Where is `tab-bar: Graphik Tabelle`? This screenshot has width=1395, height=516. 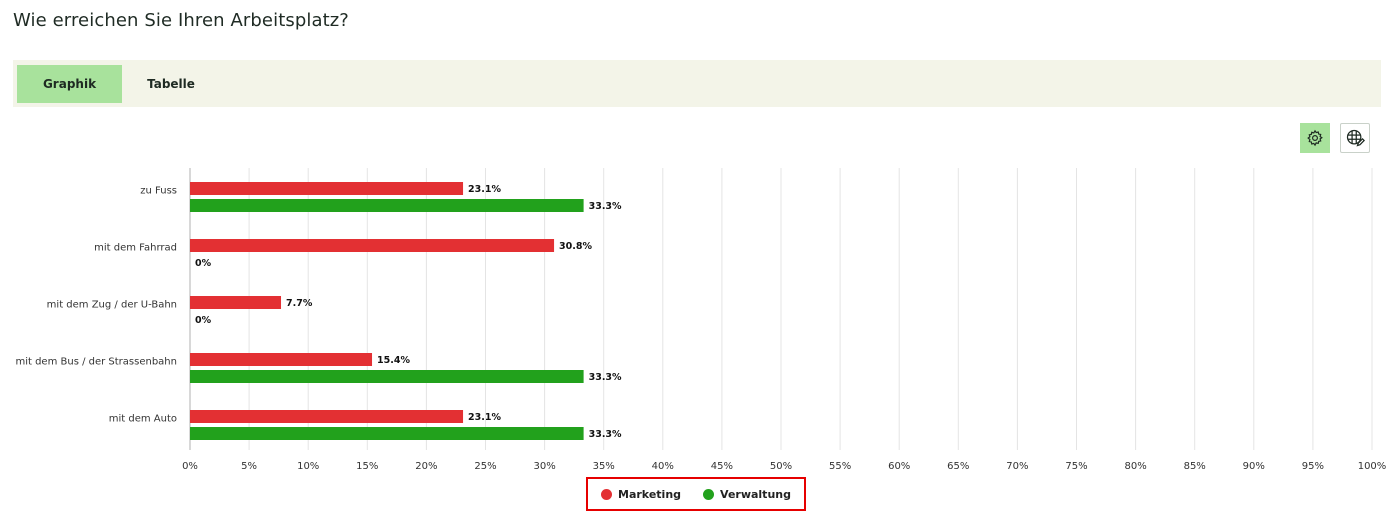
tab-bar: Graphik Tabelle is located at coordinates (697, 83).